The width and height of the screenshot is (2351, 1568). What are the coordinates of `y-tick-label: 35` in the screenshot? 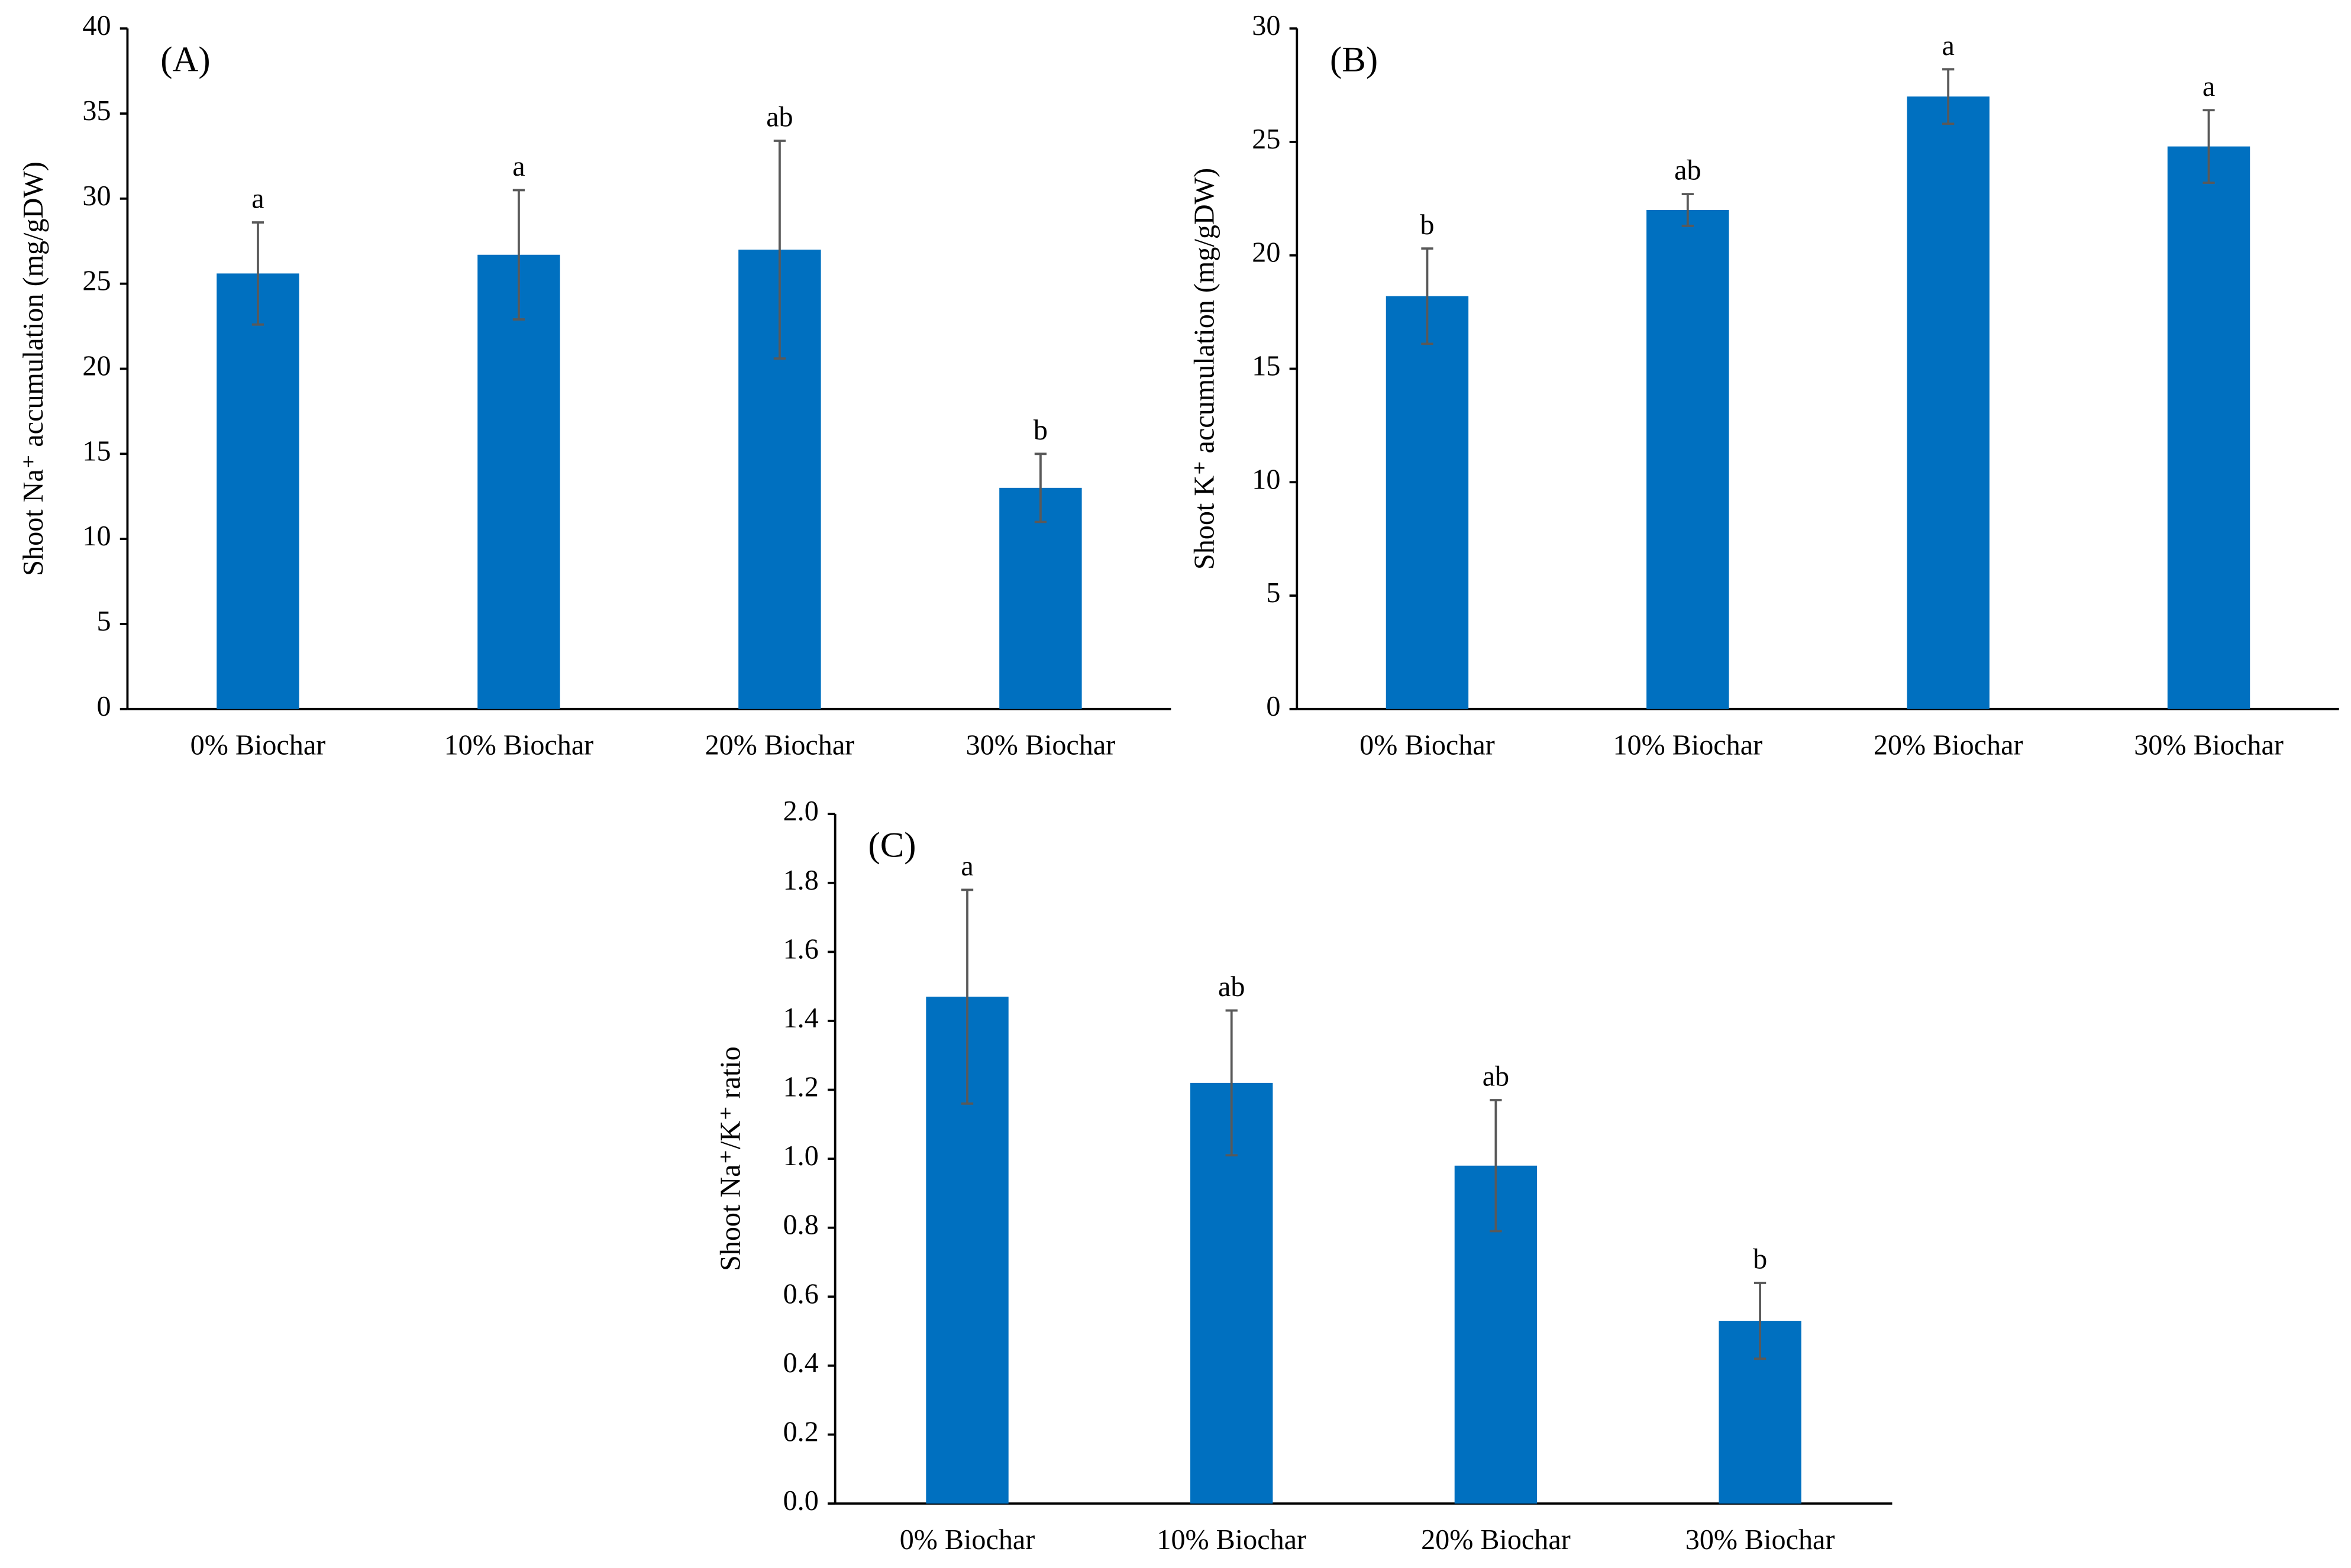 It's located at (96, 111).